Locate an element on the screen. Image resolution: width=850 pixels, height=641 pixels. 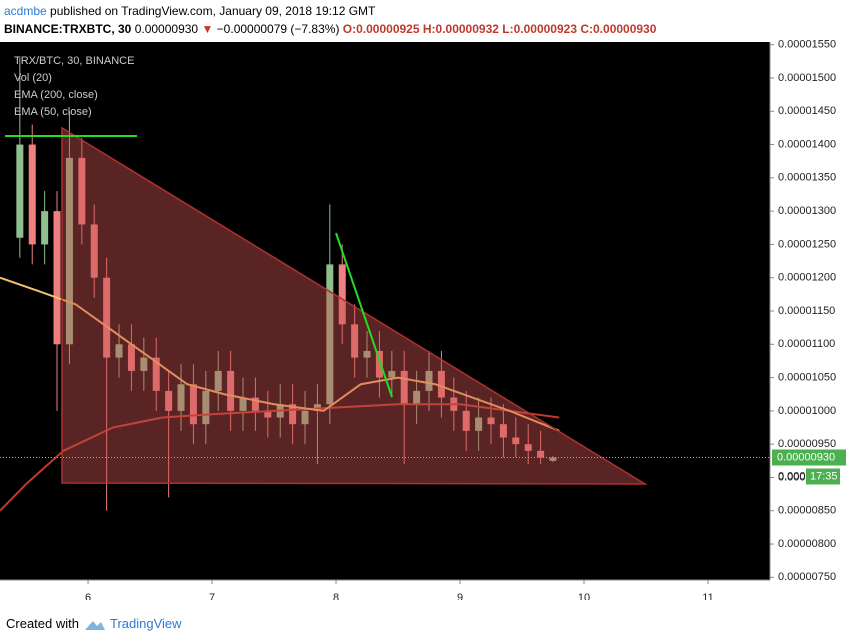
y-tick-label: 0.00001100 is located at coordinates (806, 344).